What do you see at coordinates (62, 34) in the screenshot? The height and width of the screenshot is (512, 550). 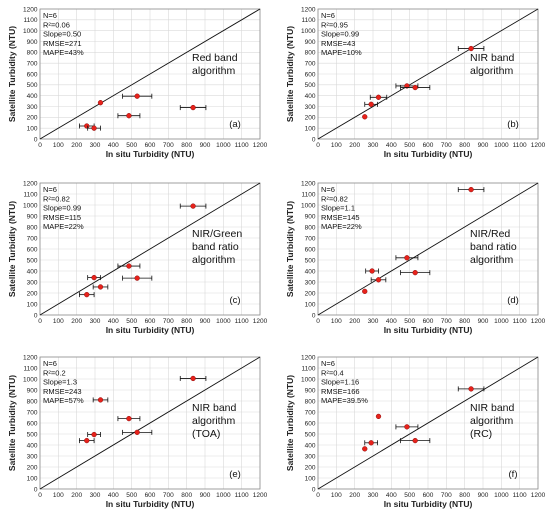 I see `stat-line: Slope=0.50` at bounding box center [62, 34].